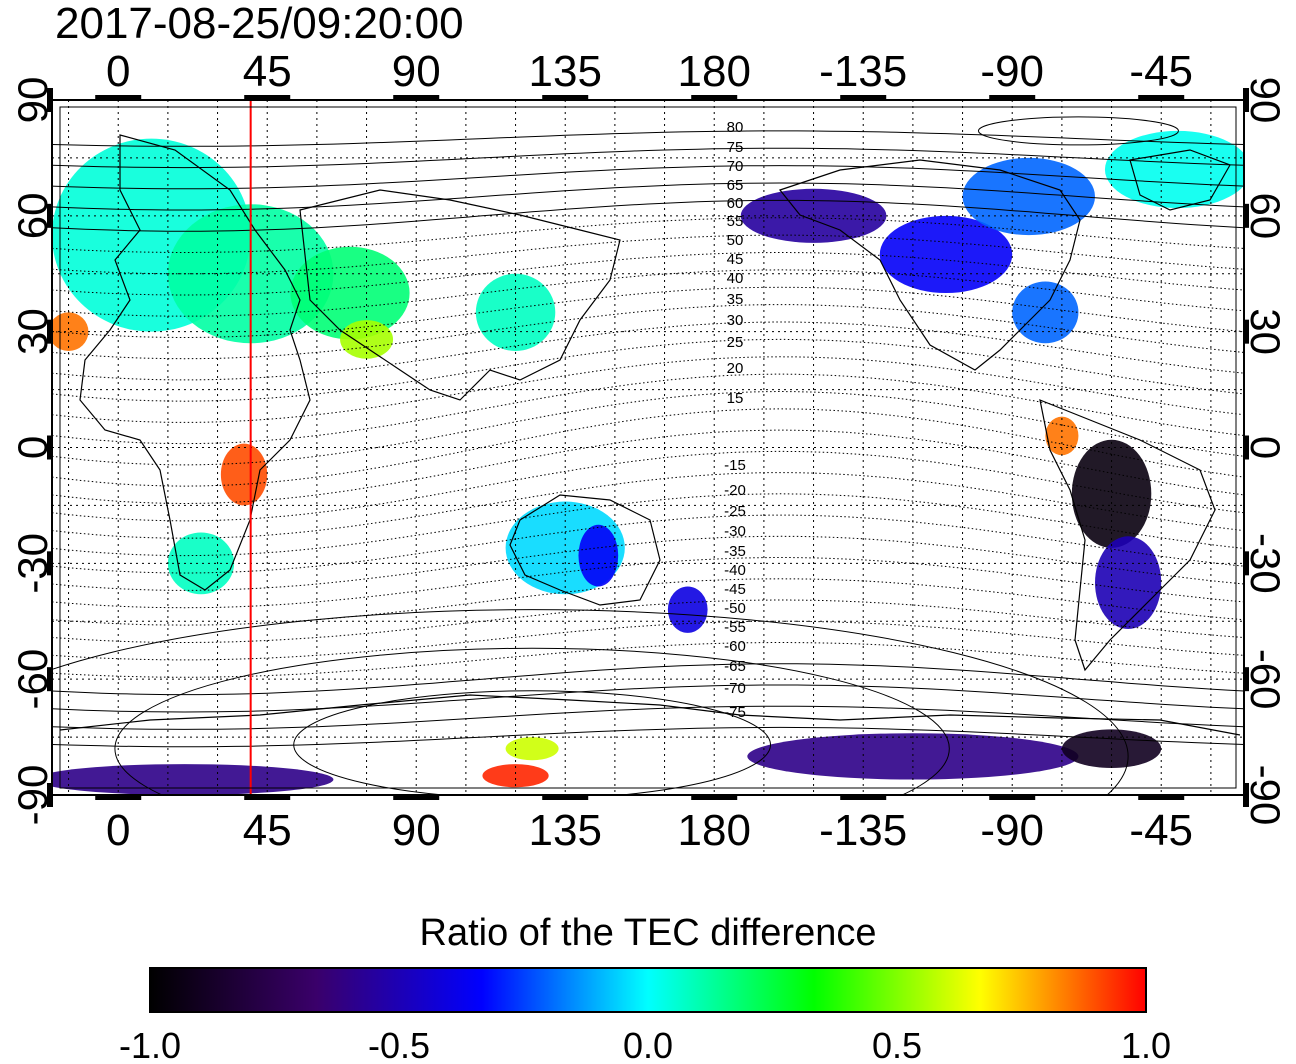  Describe the element at coordinates (118, 71) in the screenshot. I see `top-x-tick-label: 0` at that location.